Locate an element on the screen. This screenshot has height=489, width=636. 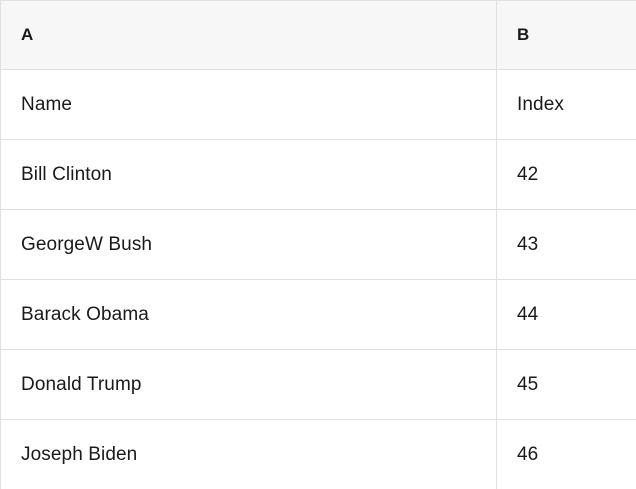
column-header-b: B is located at coordinates (523, 34).